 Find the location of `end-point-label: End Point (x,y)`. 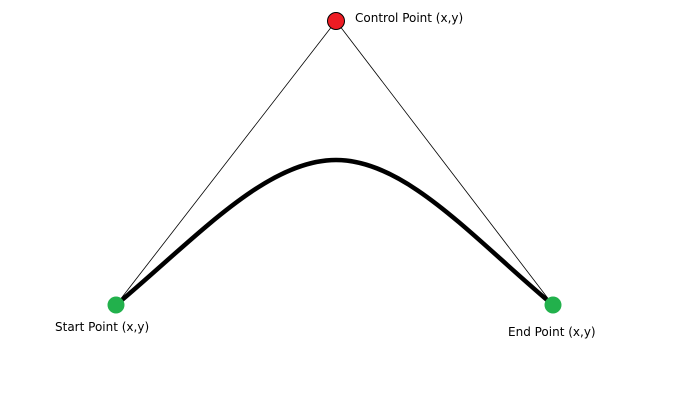

end-point-label: End Point (x,y) is located at coordinates (552, 332).